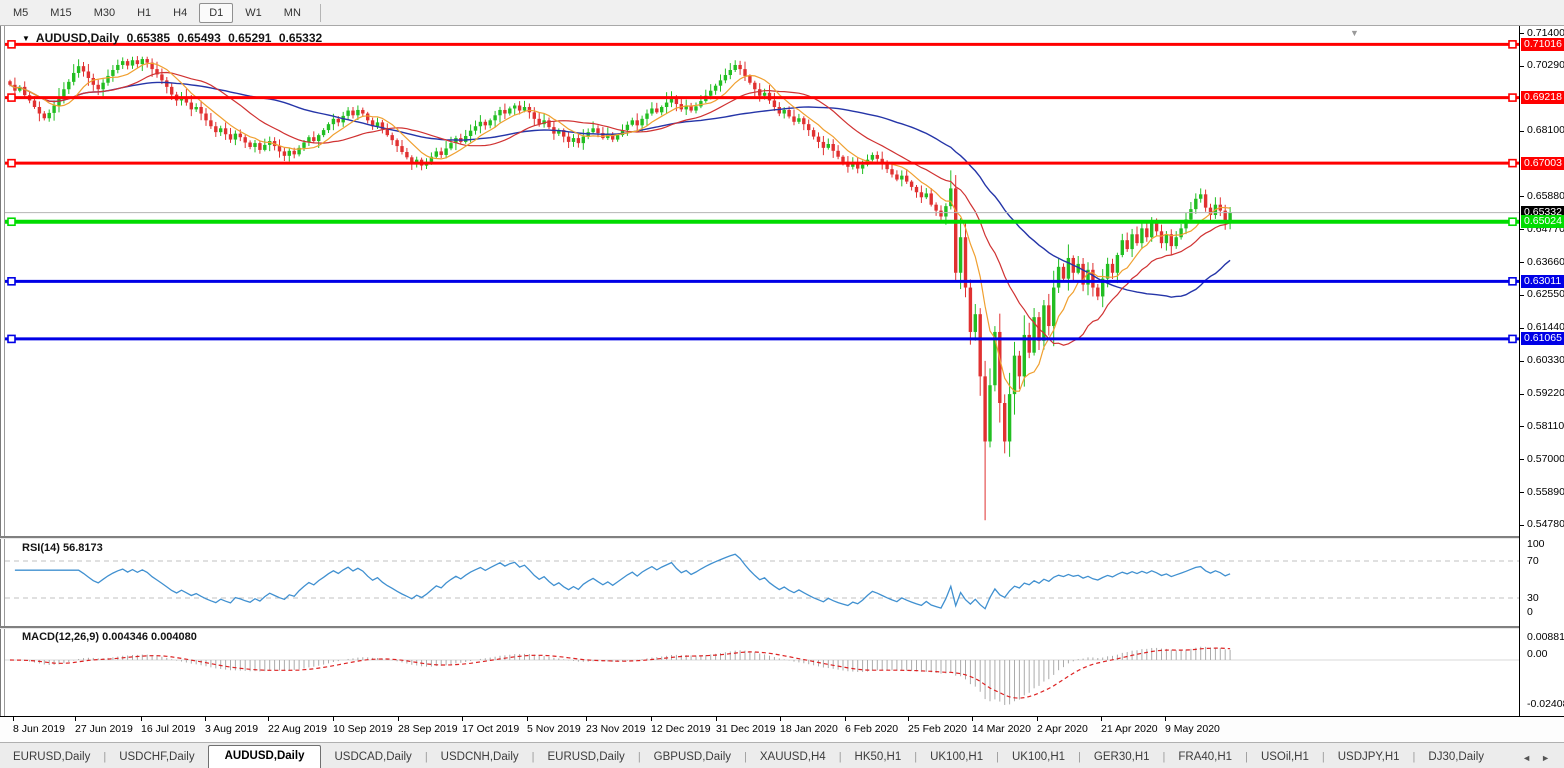 The width and height of the screenshot is (1564, 768). What do you see at coordinates (1205, 757) in the screenshot?
I see `chart-tab-fra40-h1: FRA40,H1` at bounding box center [1205, 757].